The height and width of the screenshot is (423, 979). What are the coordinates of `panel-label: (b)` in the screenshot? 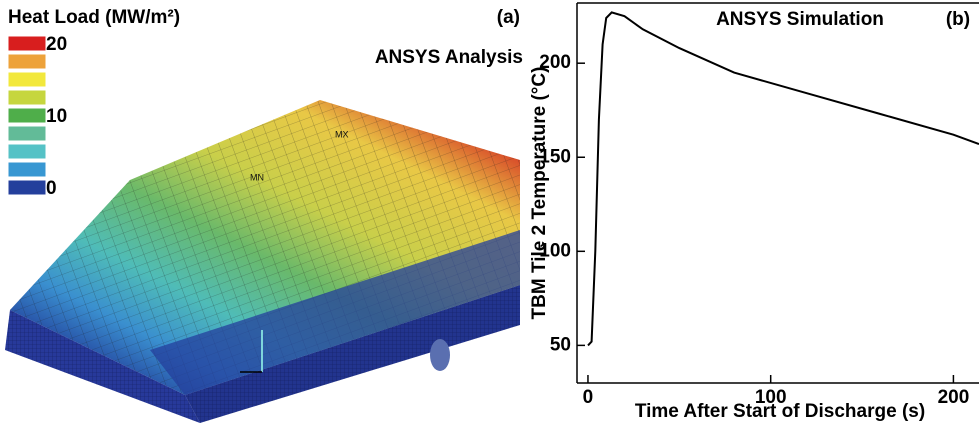 It's located at (958, 19).